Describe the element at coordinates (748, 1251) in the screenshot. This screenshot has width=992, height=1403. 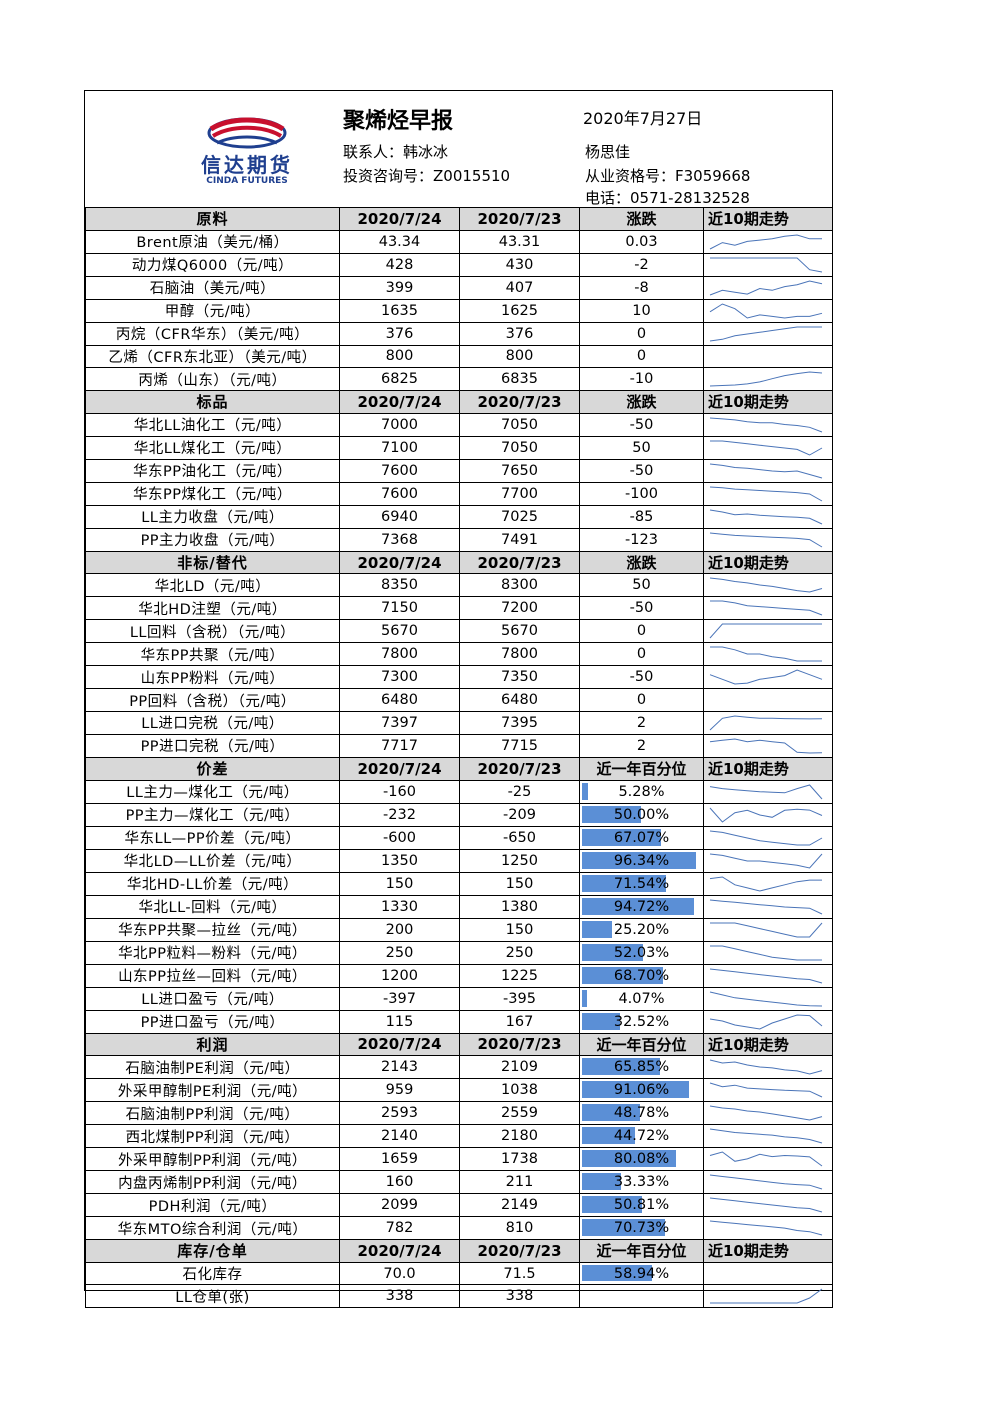
I see `trend-col-header-label: 近10期走势` at that location.